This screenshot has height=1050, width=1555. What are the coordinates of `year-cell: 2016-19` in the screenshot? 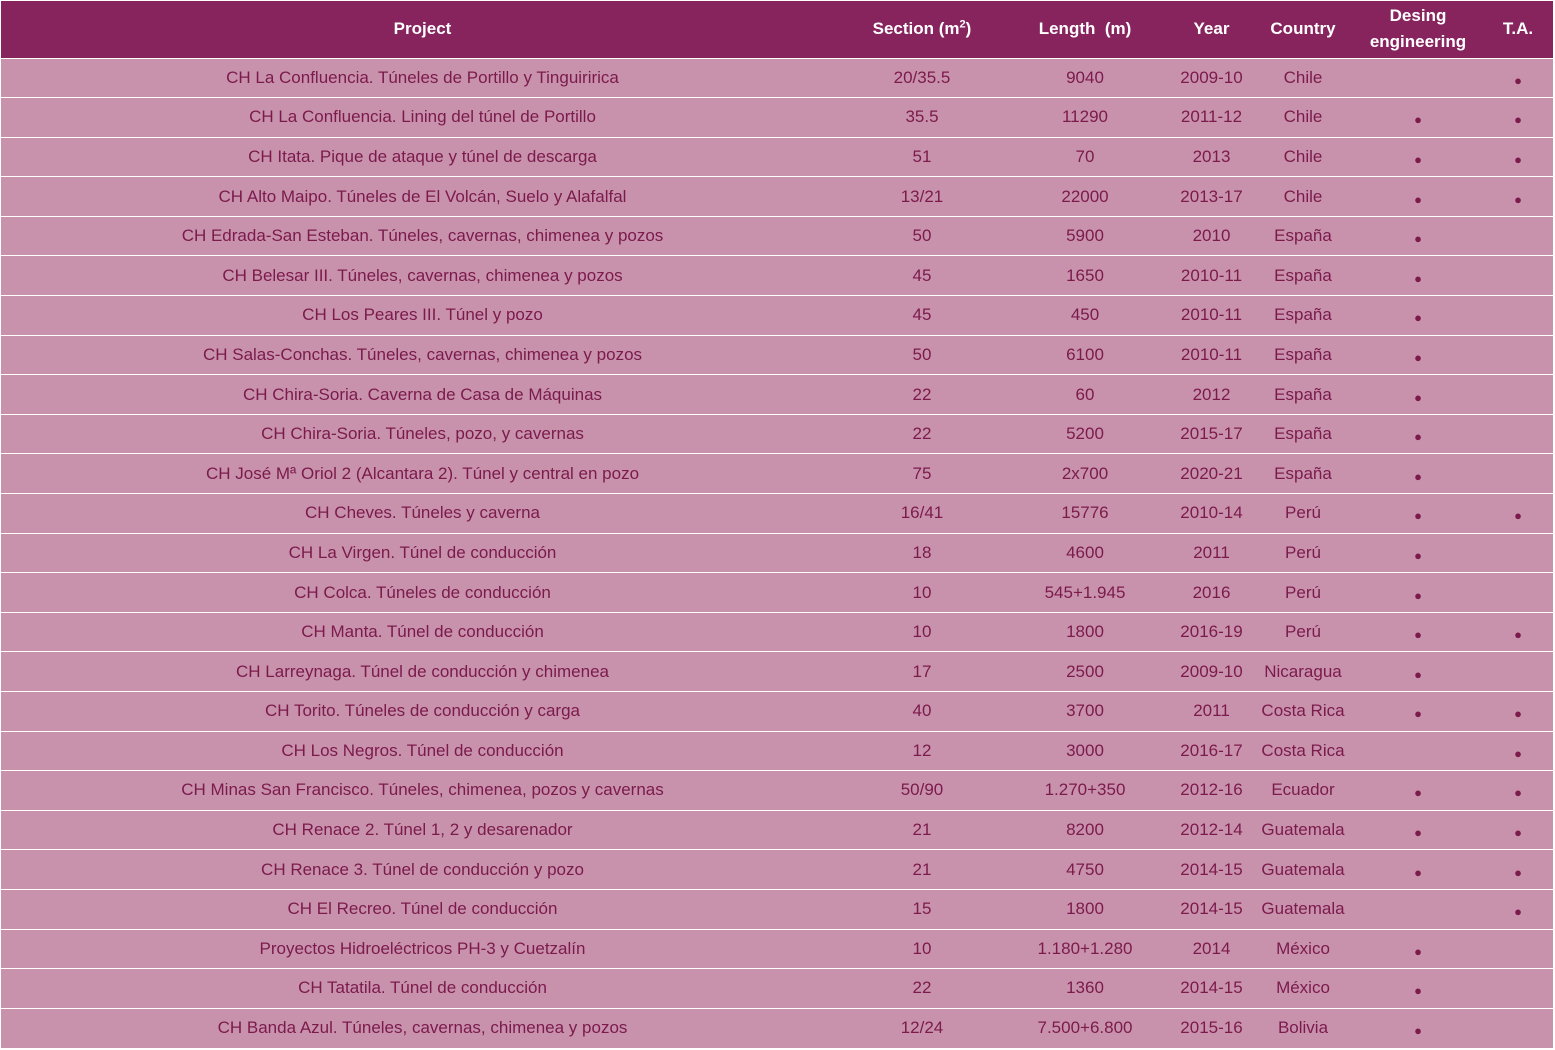 It's located at (1211, 631).